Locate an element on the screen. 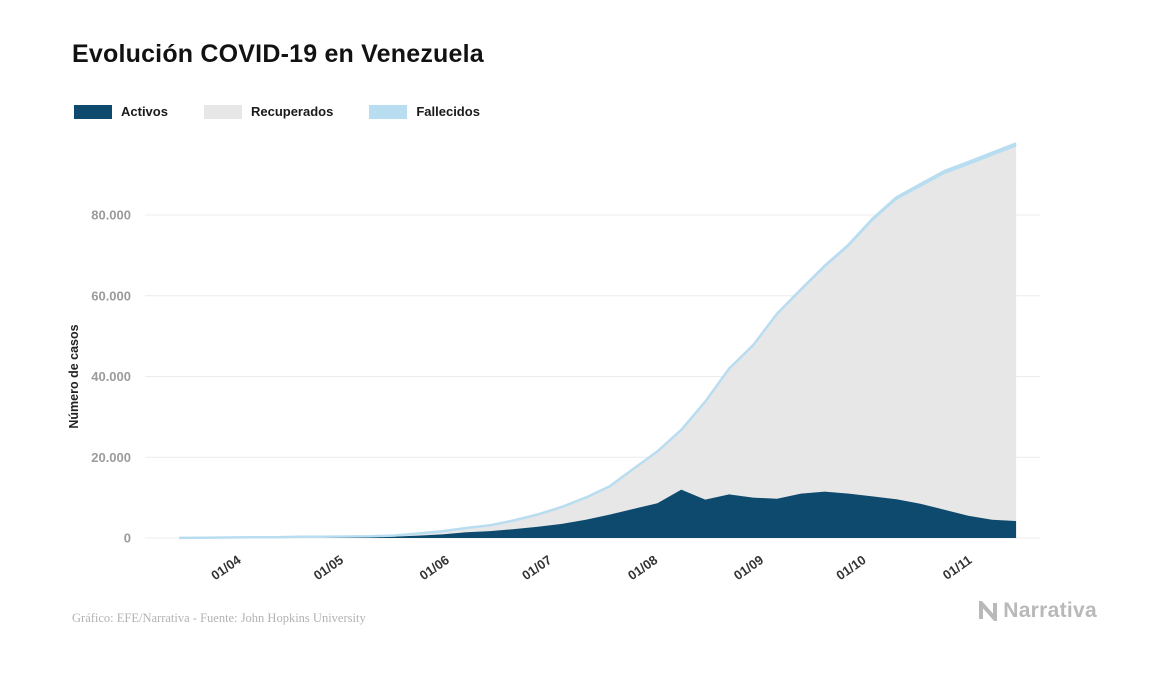 Image resolution: width=1157 pixels, height=674 pixels. x-tick-label: 01/04 is located at coordinates (226, 567).